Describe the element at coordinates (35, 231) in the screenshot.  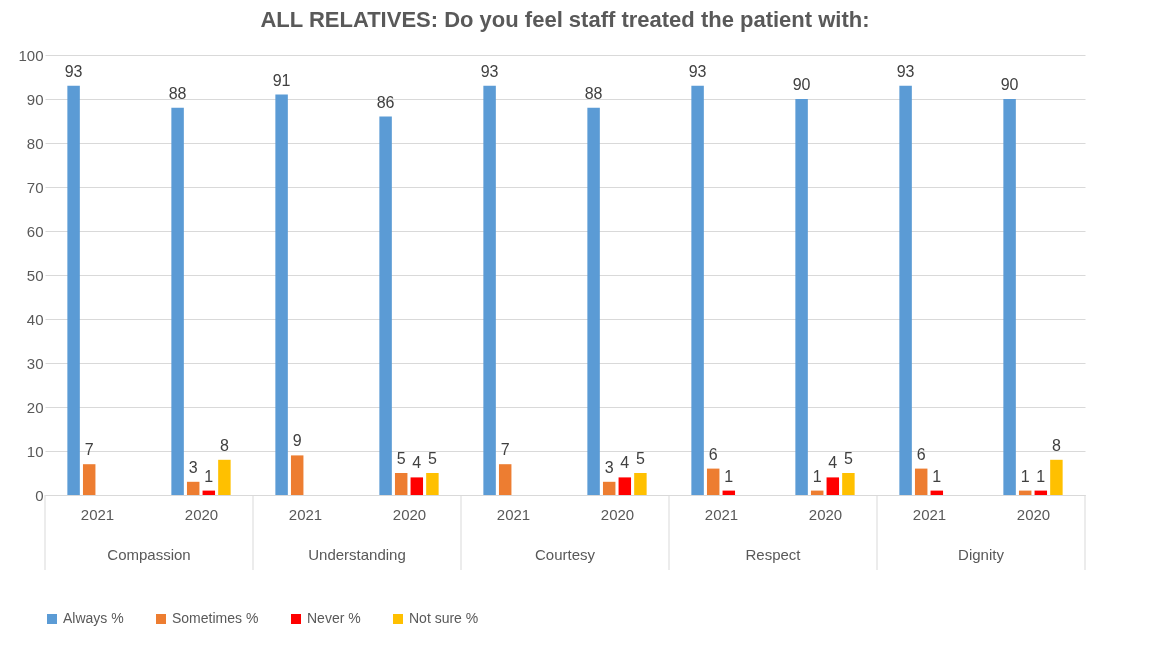
I see `y-tick-label: 60` at that location.